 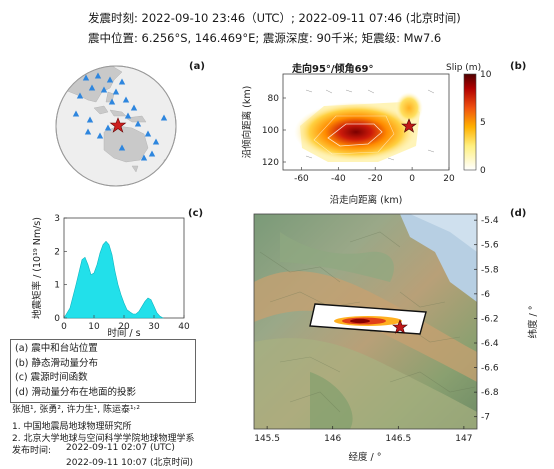 I want to click on slip-x-tick-label: -20, so click(x=375, y=179).